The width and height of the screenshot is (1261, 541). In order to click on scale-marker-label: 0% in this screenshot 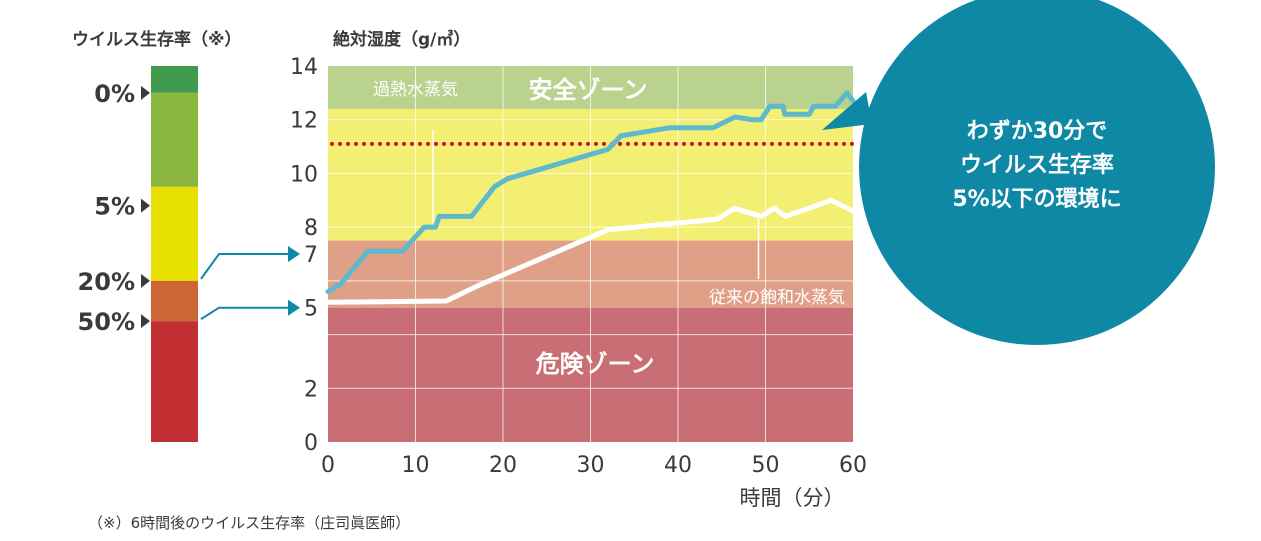, I will do `click(114, 94)`.